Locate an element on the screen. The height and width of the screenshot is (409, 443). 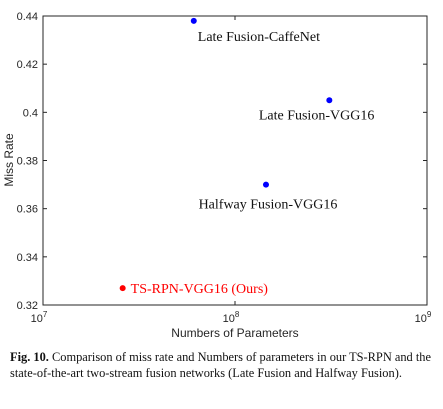
data-point-label: Late Fusion-CaffeNet is located at coordinates (259, 37).